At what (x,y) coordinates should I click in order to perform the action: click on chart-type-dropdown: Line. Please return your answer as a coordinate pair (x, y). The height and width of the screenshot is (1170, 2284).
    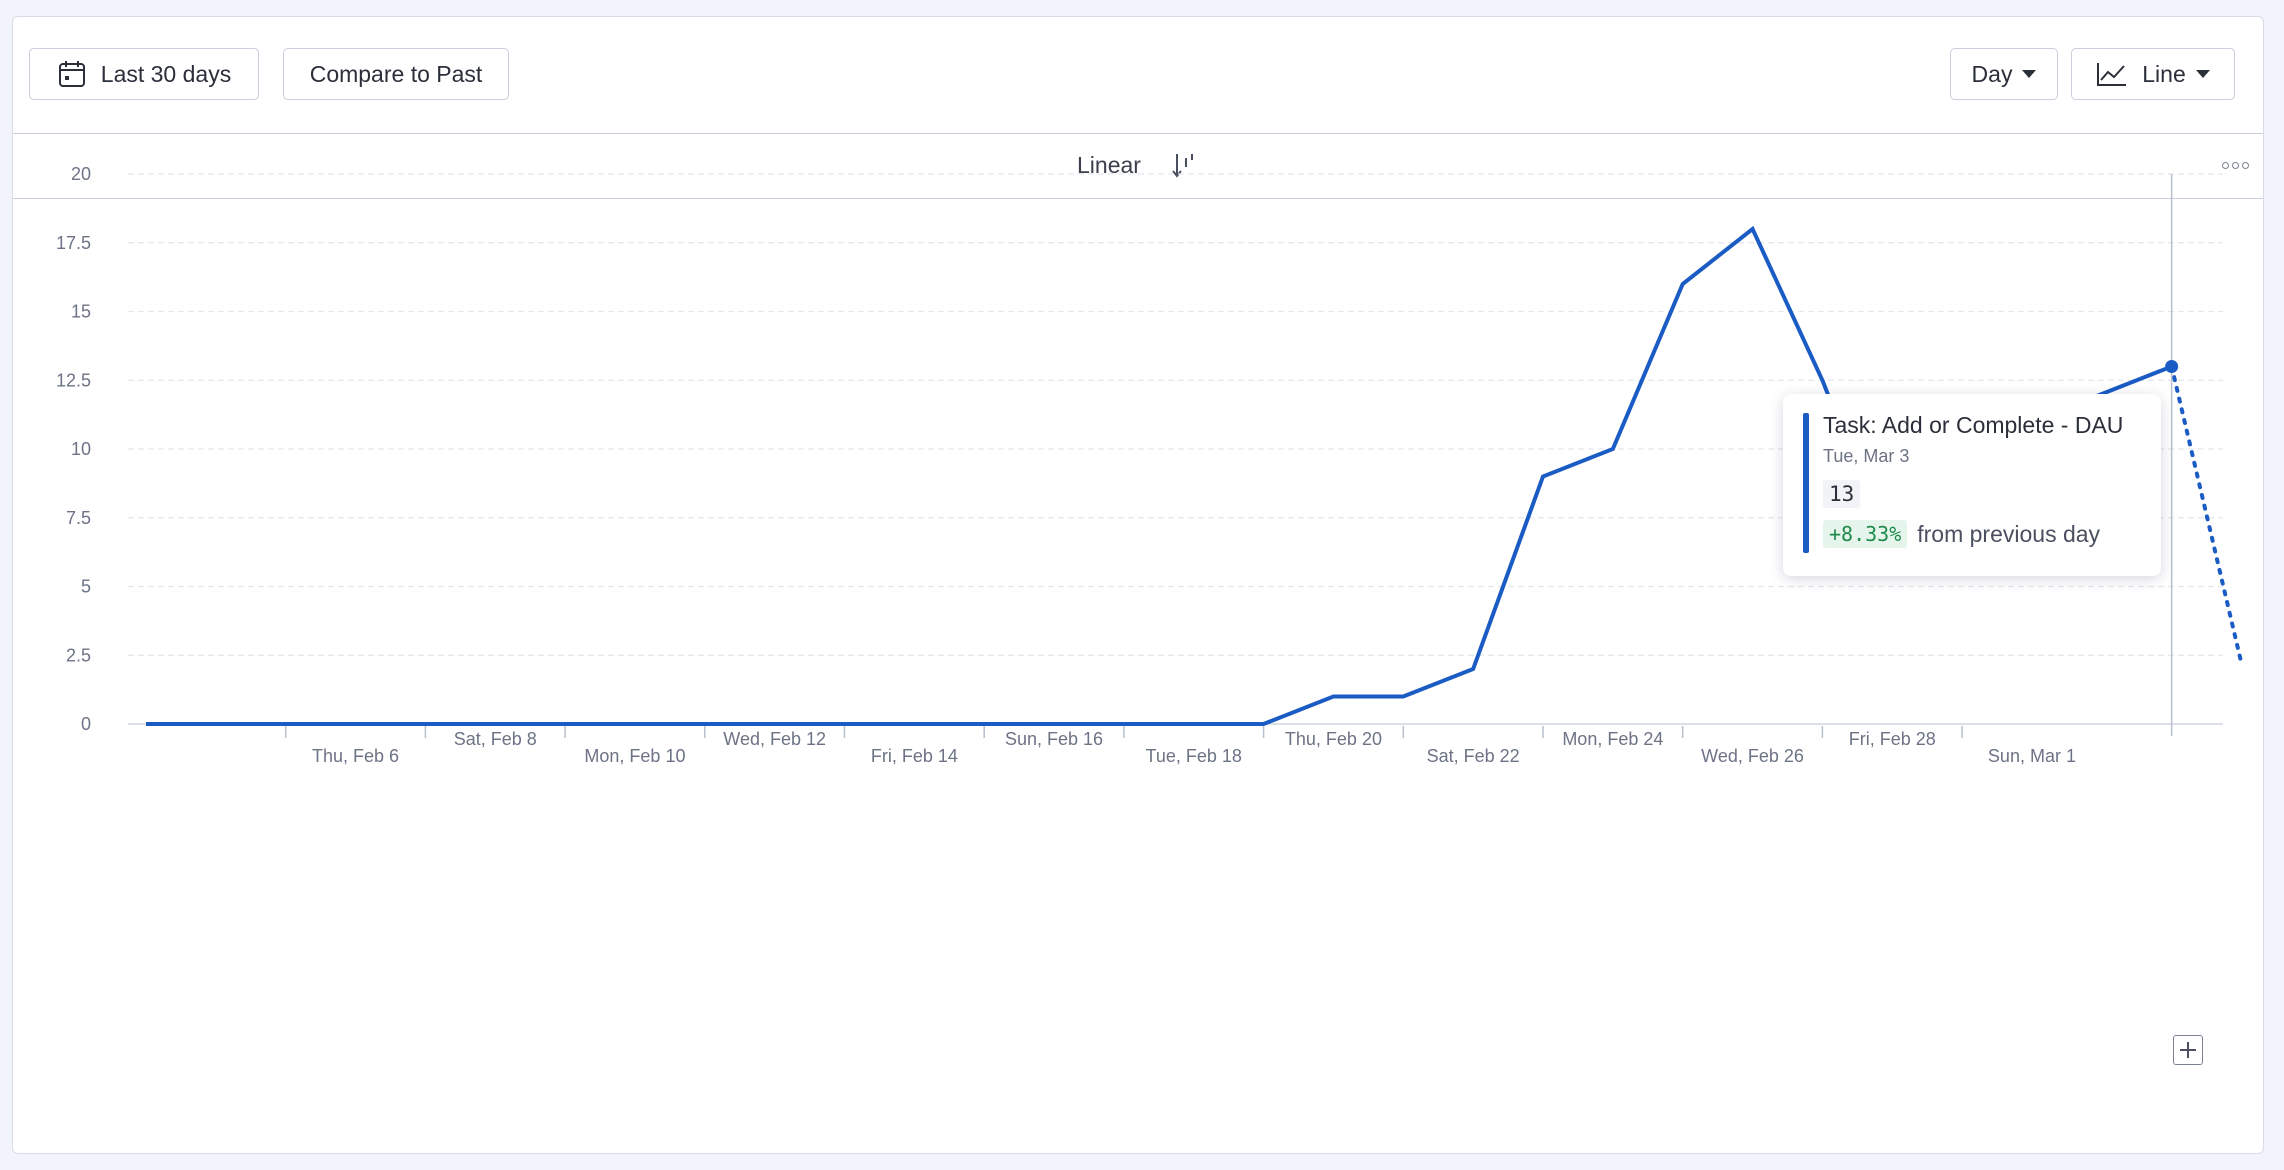
    Looking at the image, I should click on (2153, 74).